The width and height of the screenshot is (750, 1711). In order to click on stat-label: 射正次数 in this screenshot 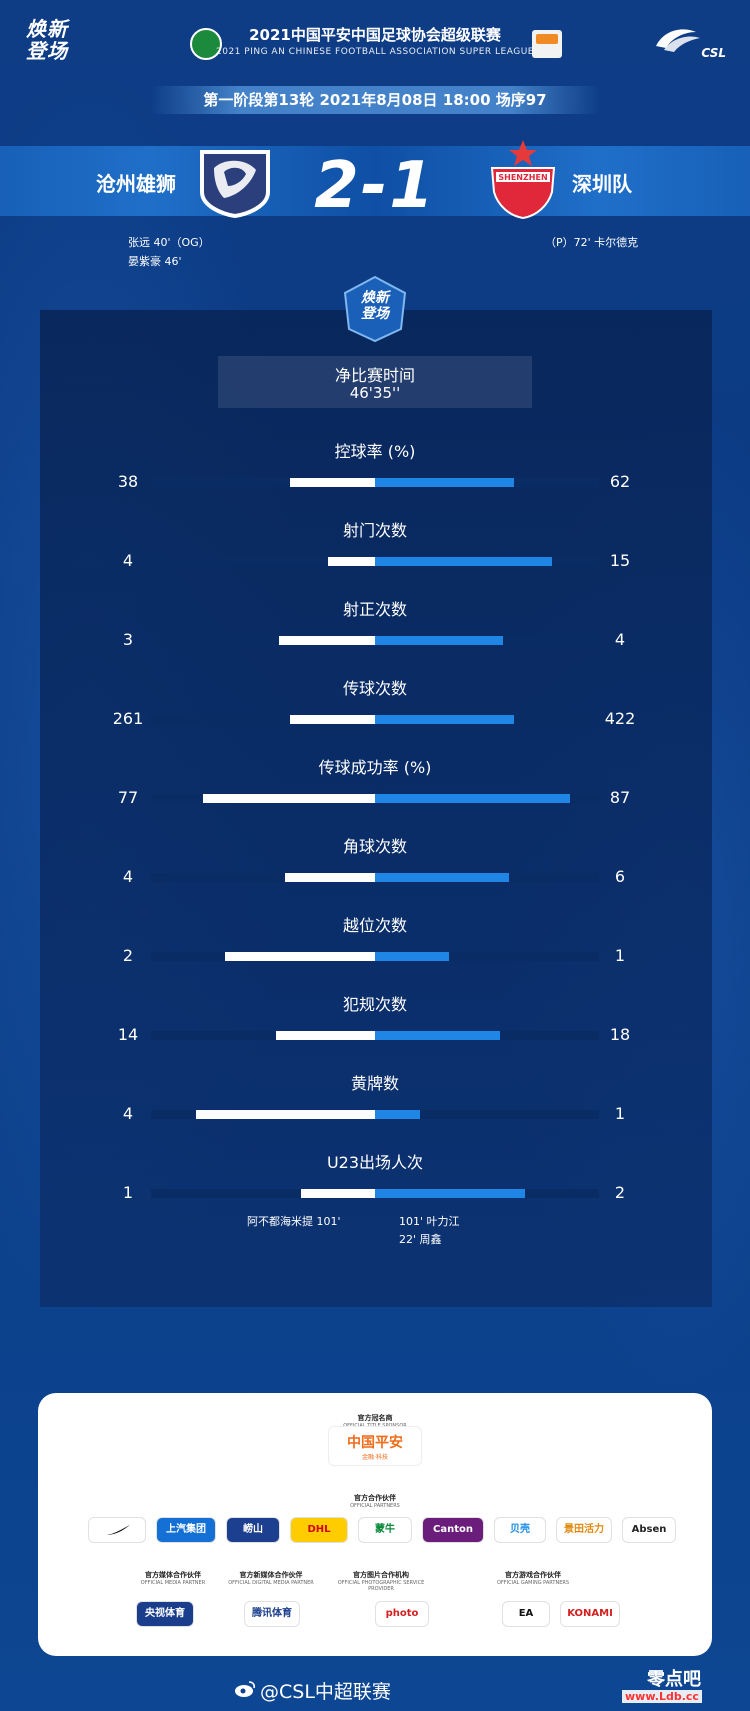, I will do `click(374, 609)`.